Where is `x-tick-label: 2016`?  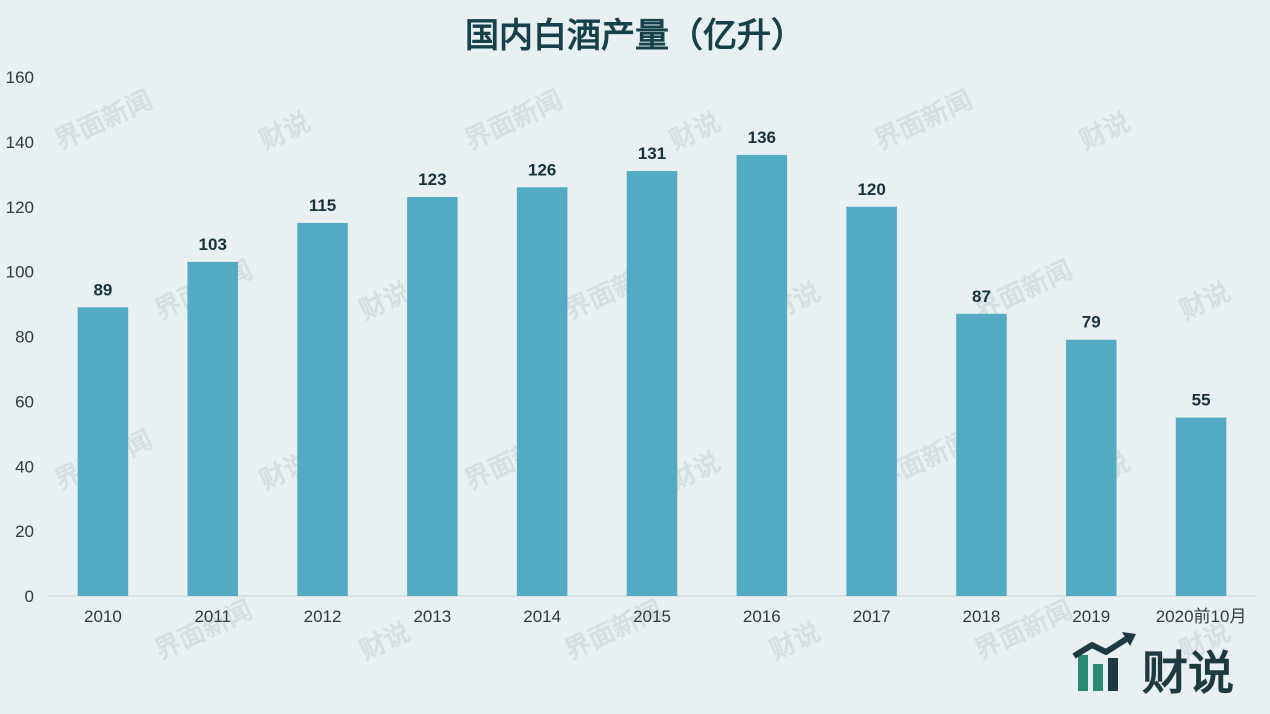
x-tick-label: 2016 is located at coordinates (762, 616).